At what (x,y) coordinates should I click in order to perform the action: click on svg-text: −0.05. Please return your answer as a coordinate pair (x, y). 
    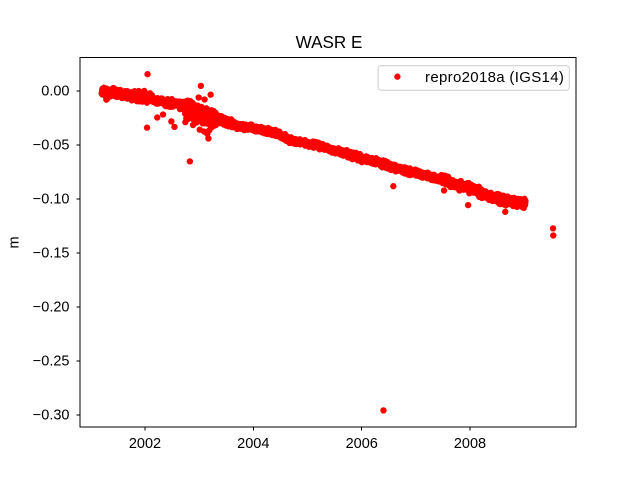
    Looking at the image, I should click on (51, 146).